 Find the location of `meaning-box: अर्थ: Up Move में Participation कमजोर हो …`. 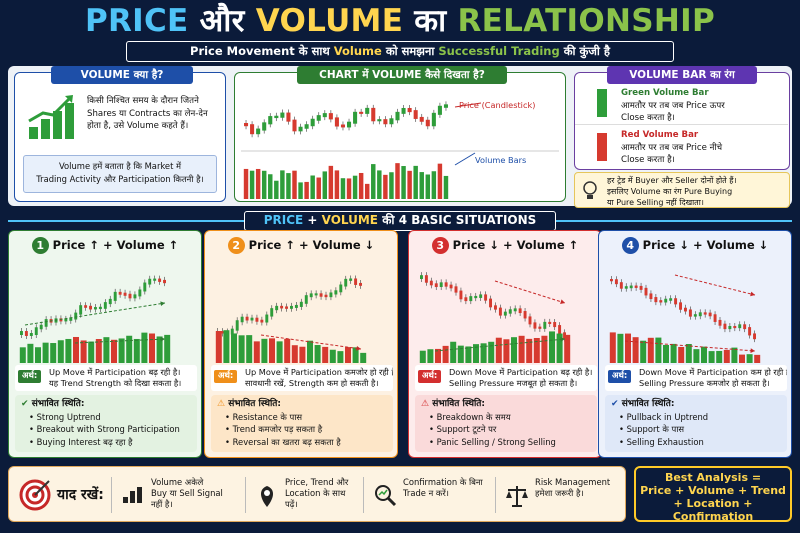

meaning-box: अर्थ: Up Move में Participation कमजोर हो … is located at coordinates (302, 378).